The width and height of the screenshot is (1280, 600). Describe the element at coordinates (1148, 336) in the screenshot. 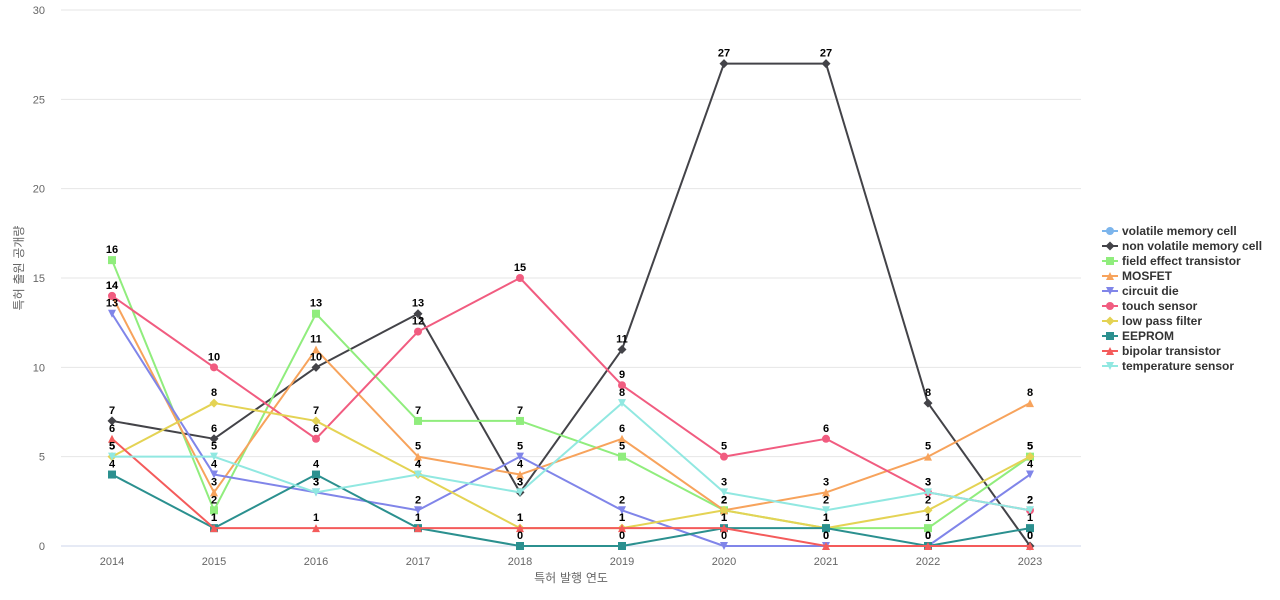

I see `legend-label: EEPROM` at that location.